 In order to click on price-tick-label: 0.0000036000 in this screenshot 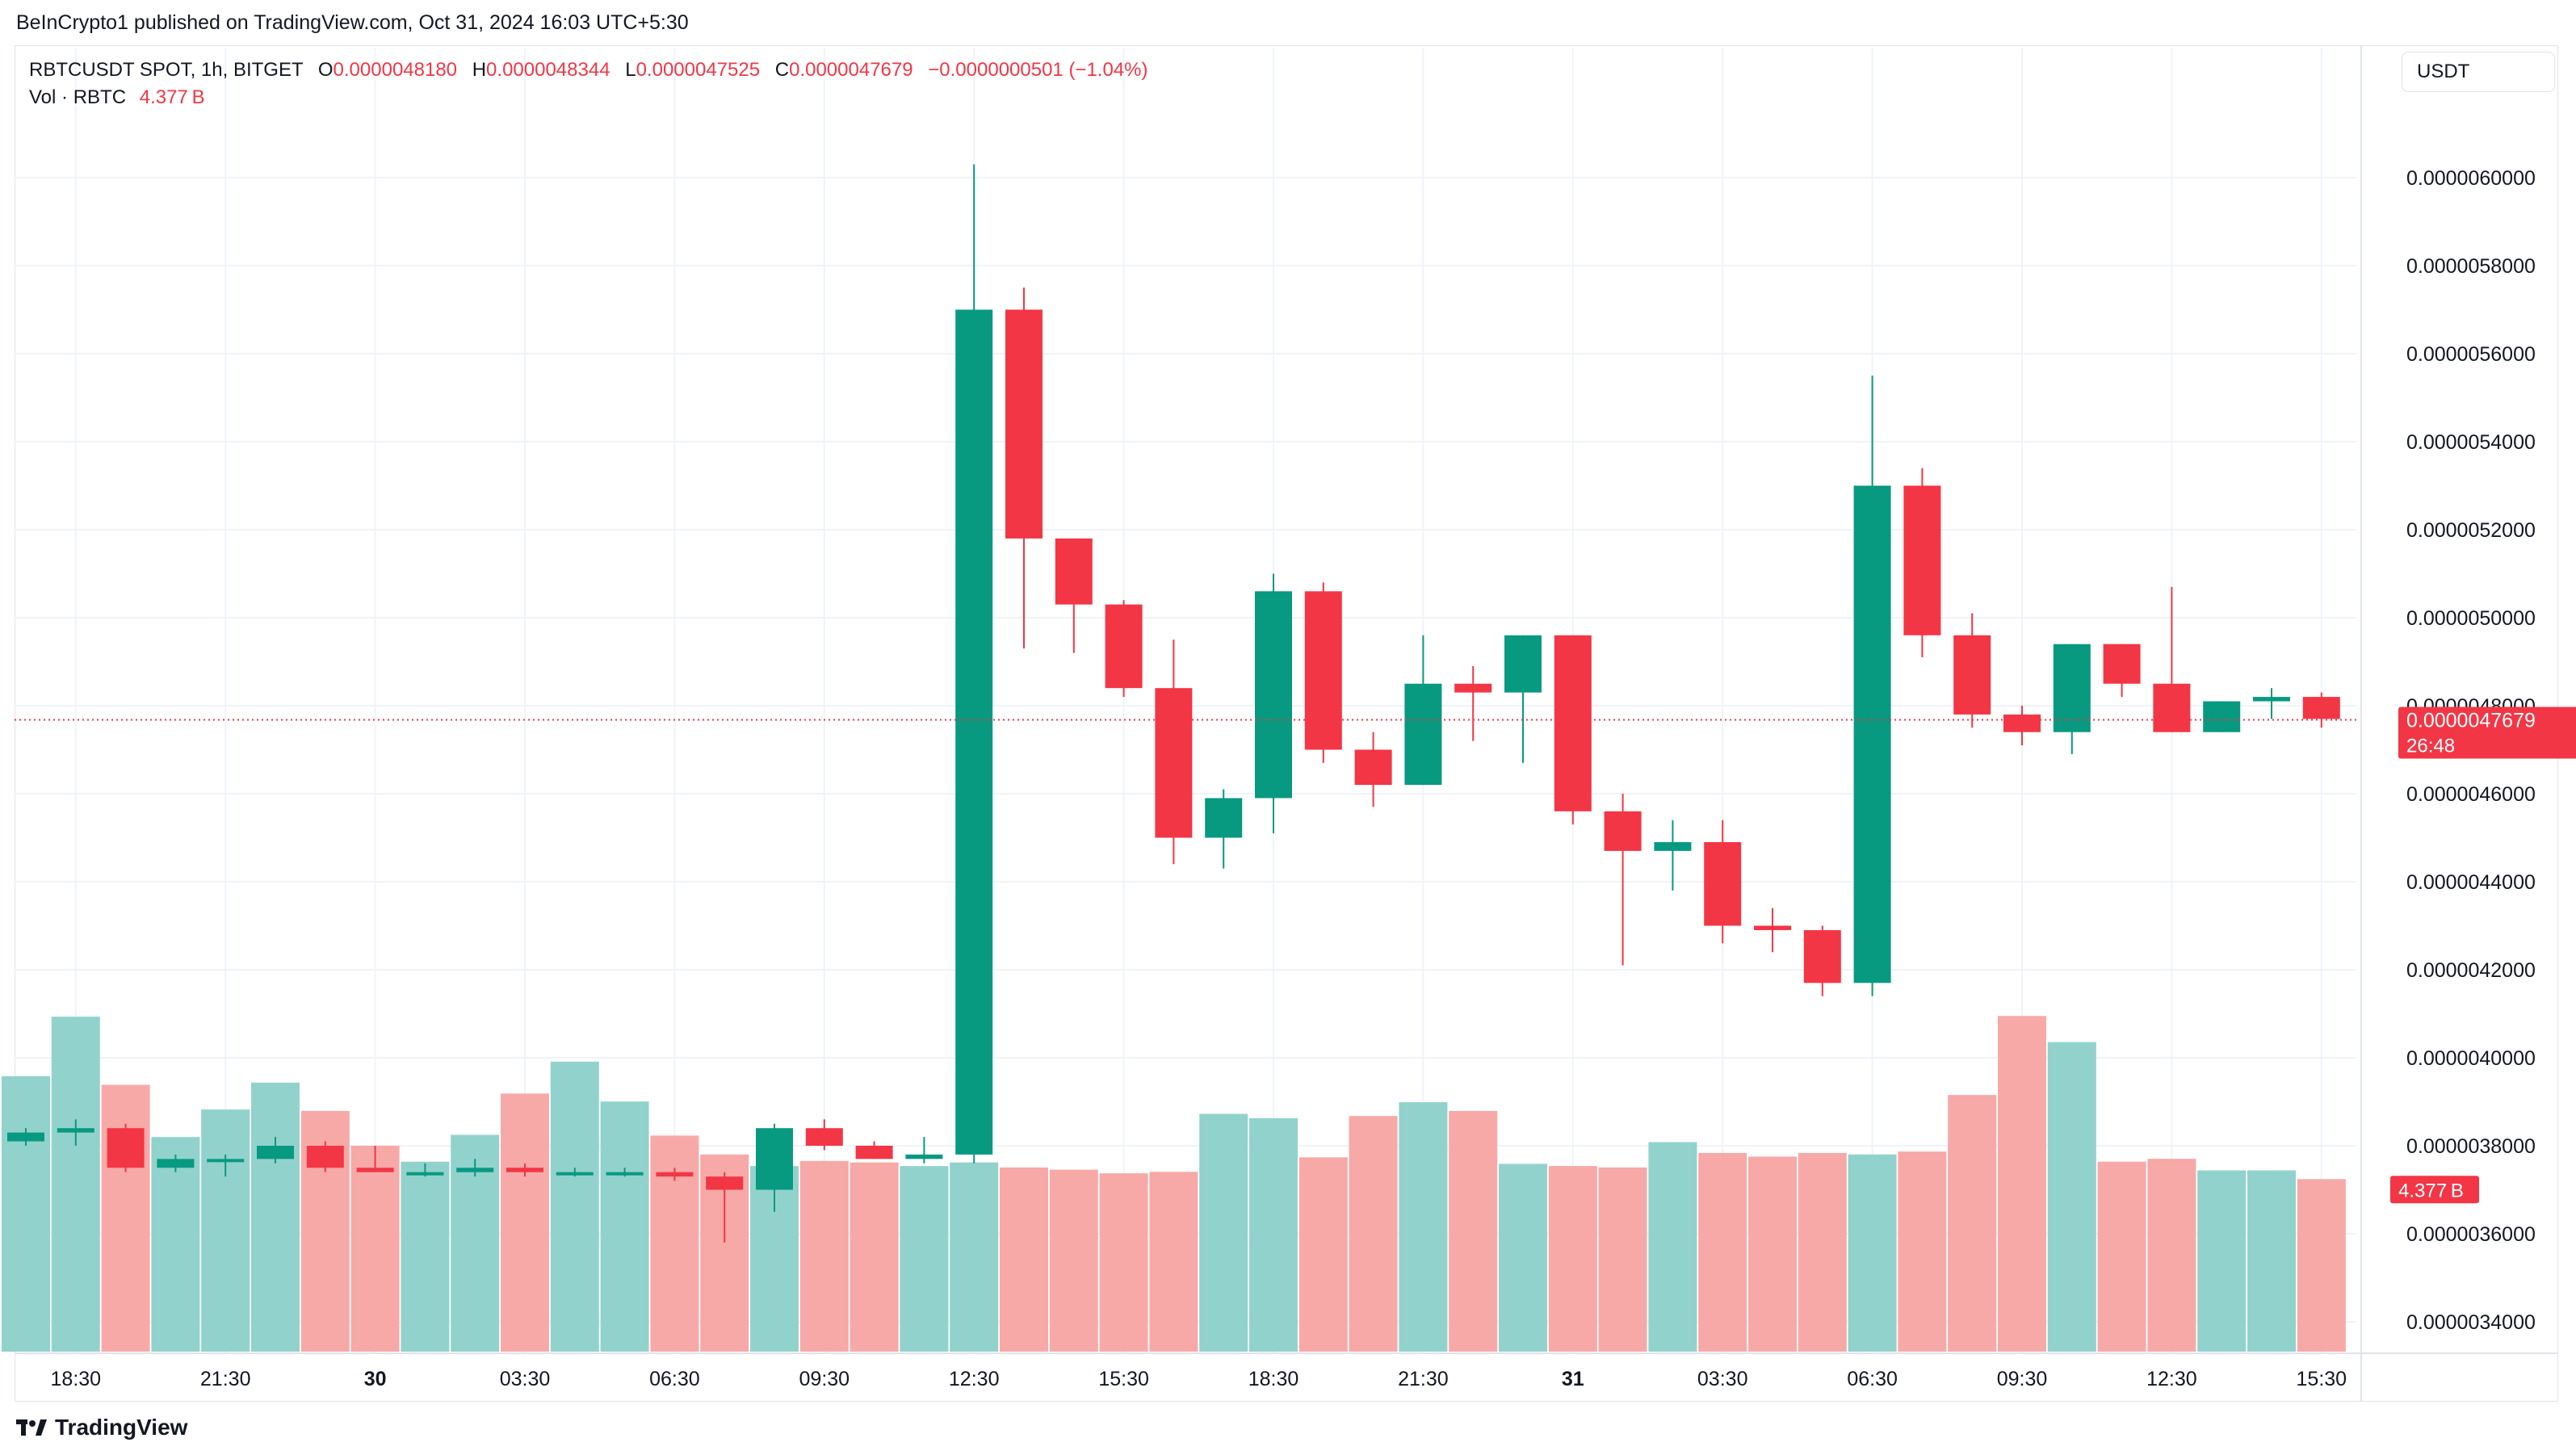, I will do `click(2471, 1234)`.